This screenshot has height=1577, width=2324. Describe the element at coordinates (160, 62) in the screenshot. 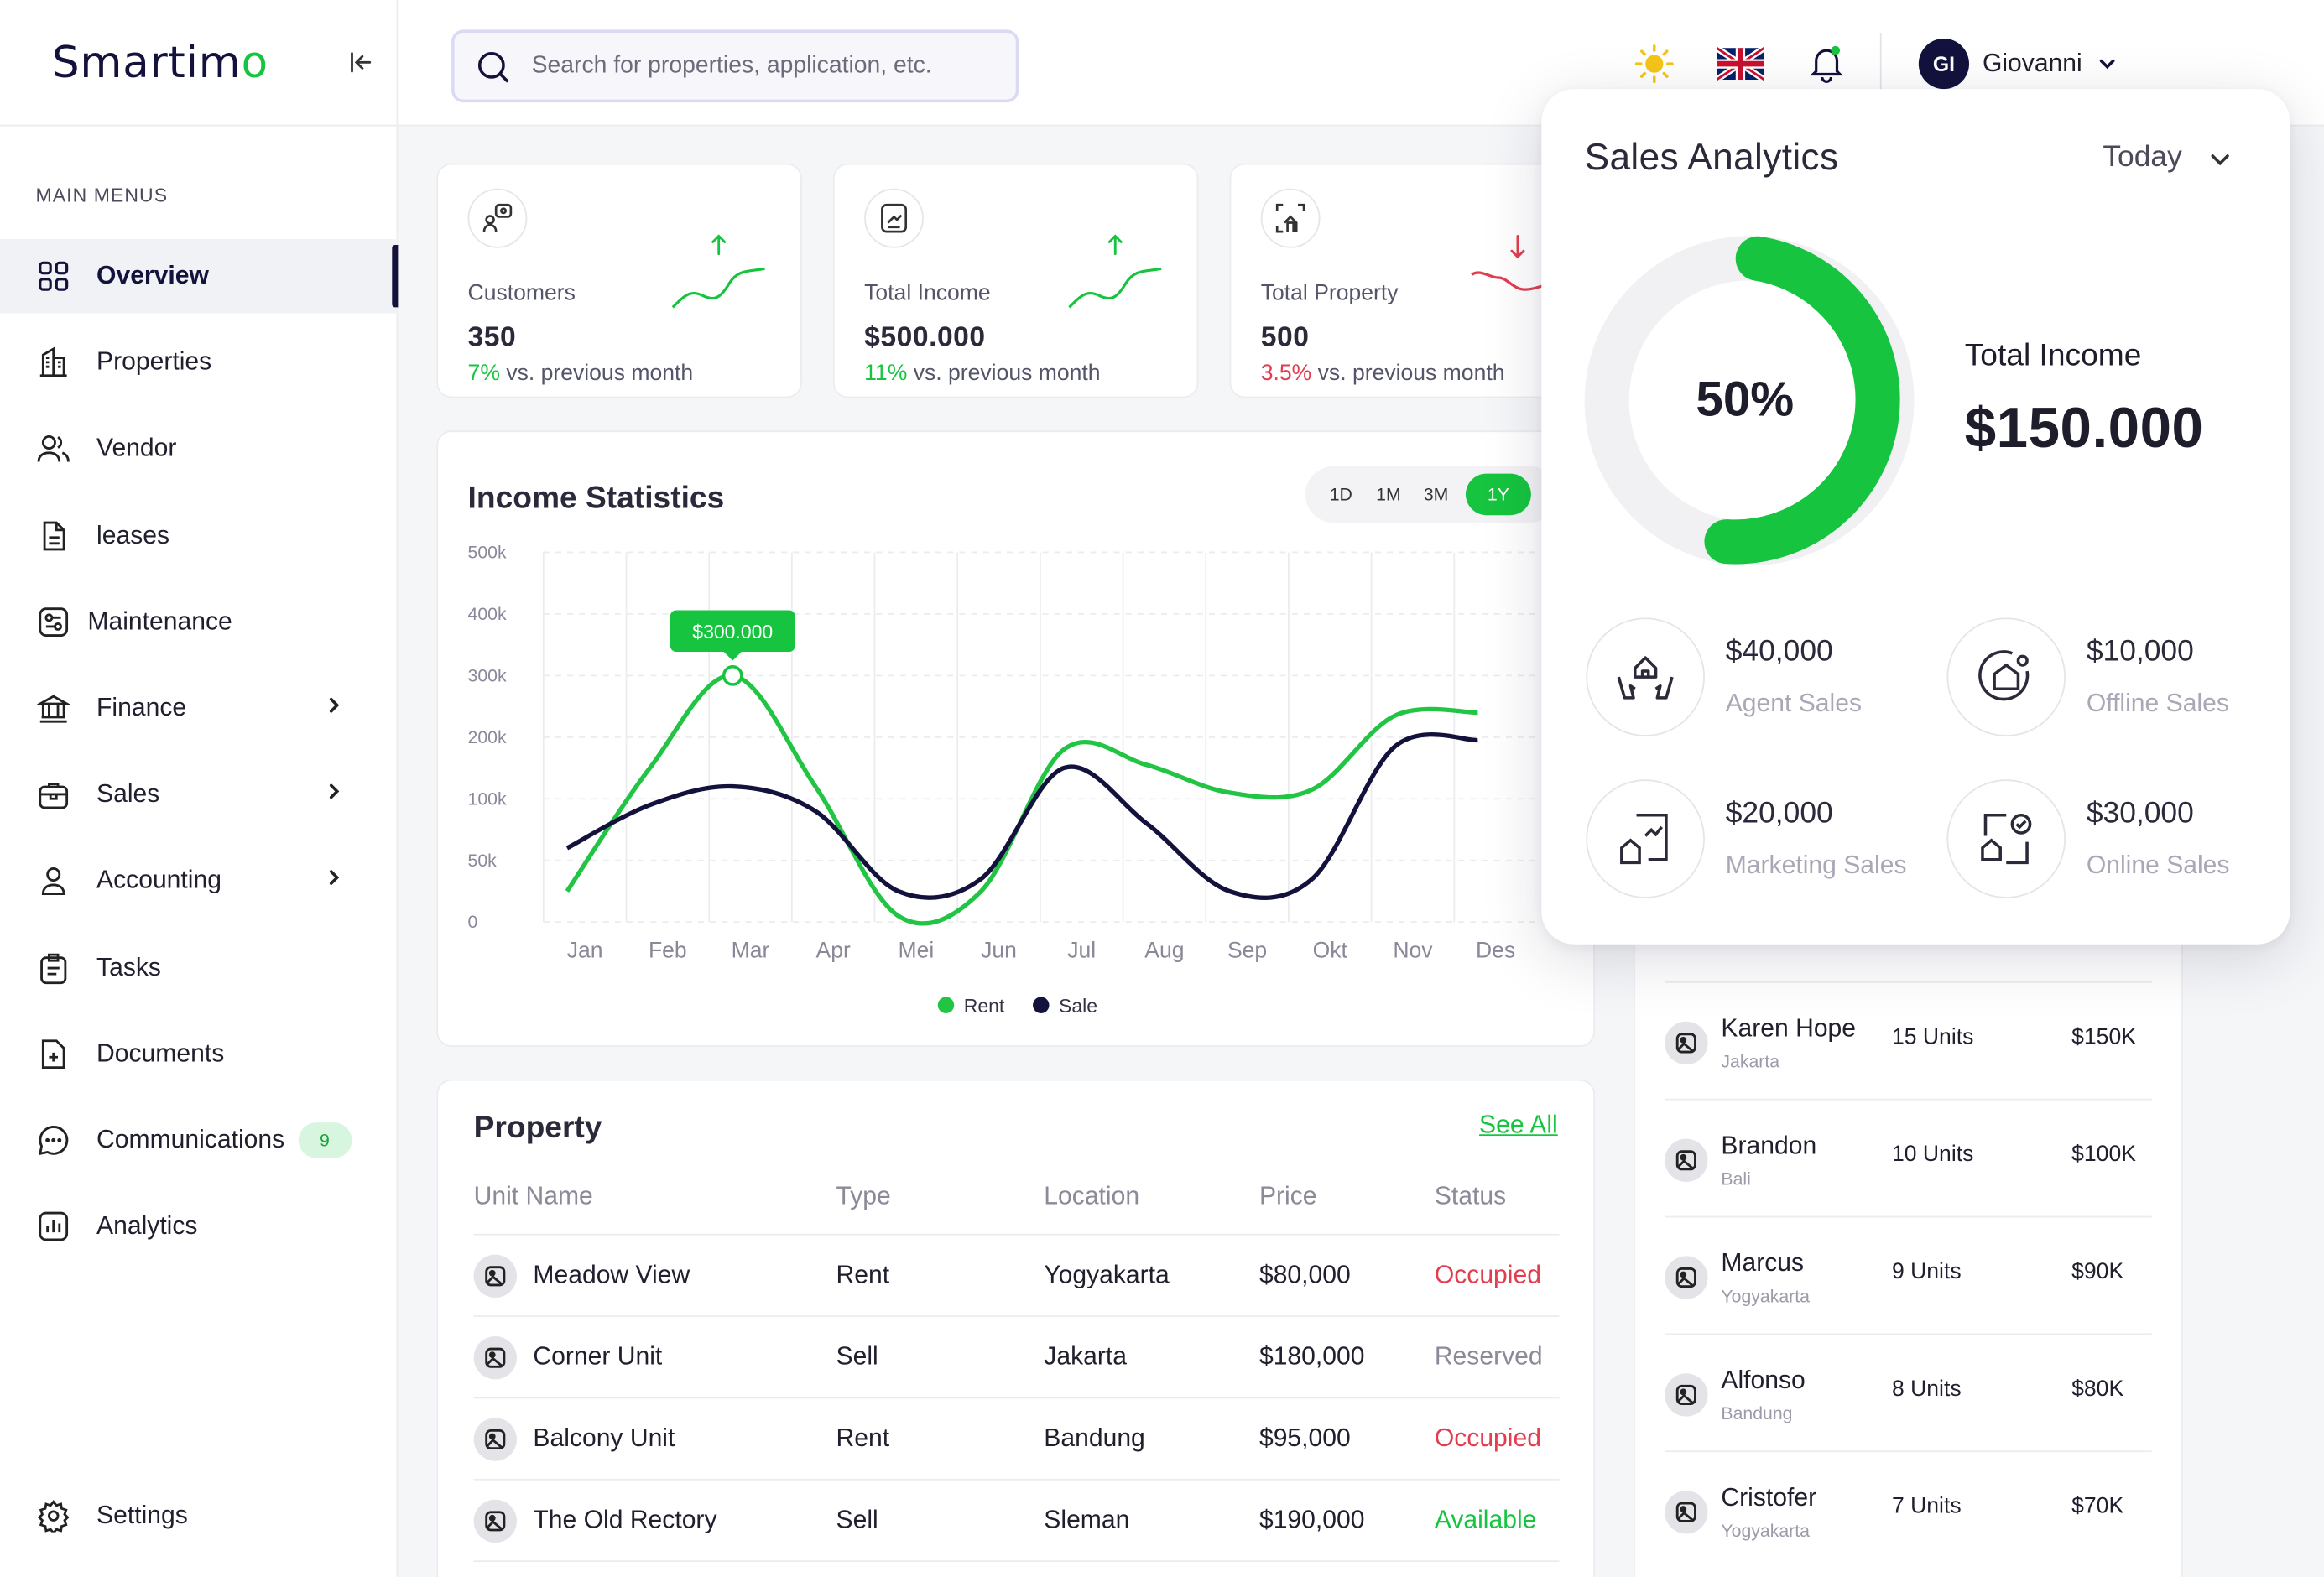

I see `logo: Smartimo` at that location.